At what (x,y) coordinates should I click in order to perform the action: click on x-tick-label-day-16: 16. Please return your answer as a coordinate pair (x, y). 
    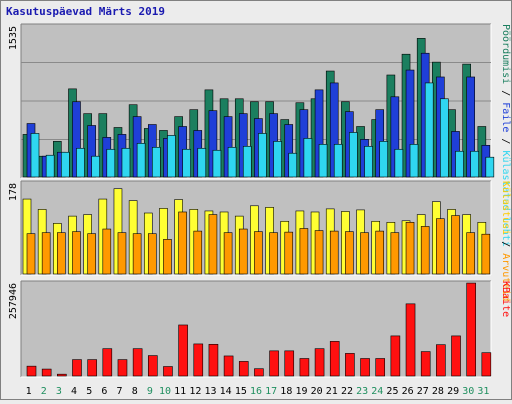
    Looking at the image, I should click on (256, 391).